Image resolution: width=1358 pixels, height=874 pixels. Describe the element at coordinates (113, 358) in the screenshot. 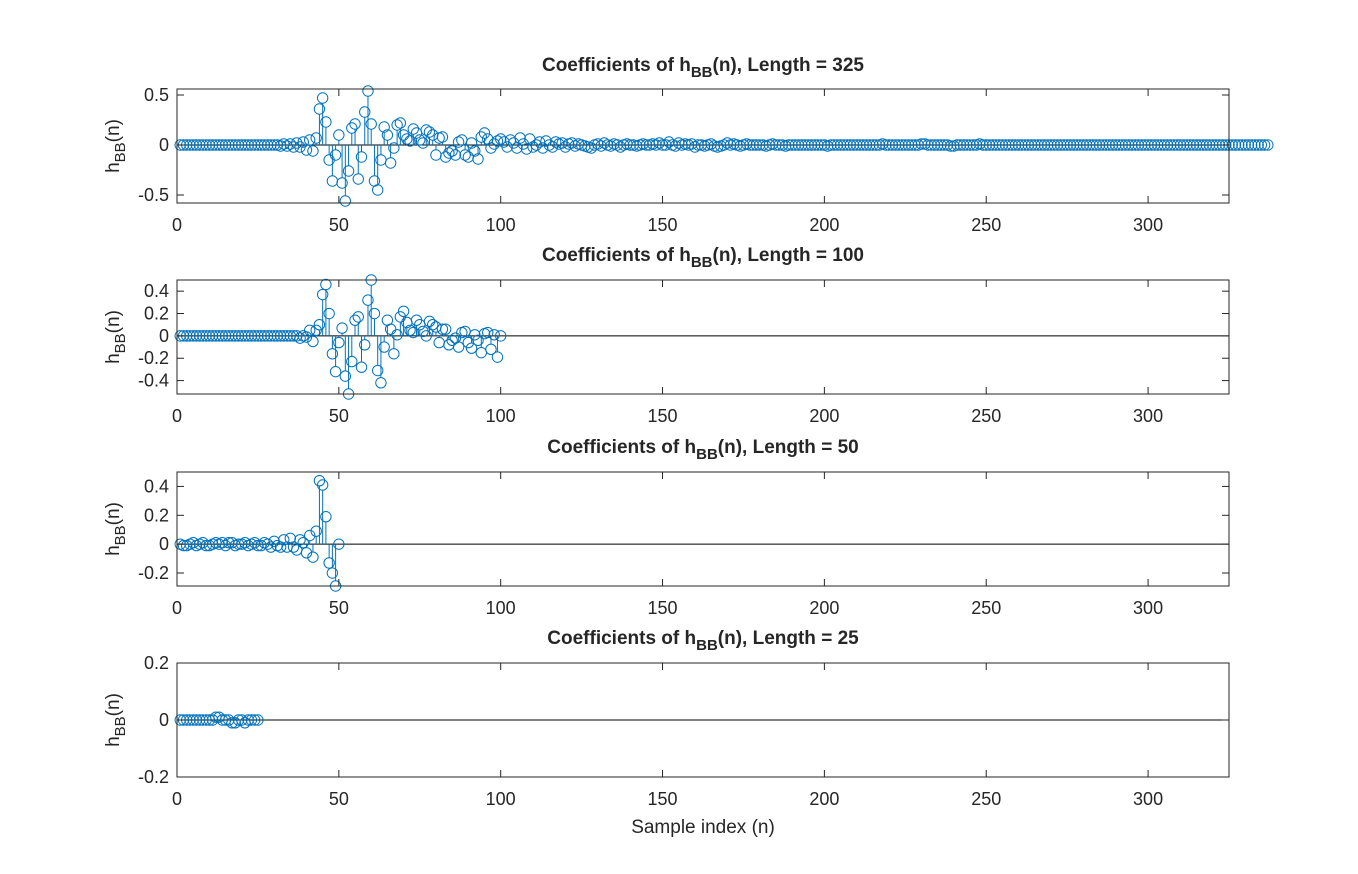

I see `ylabel-prefix: h` at that location.